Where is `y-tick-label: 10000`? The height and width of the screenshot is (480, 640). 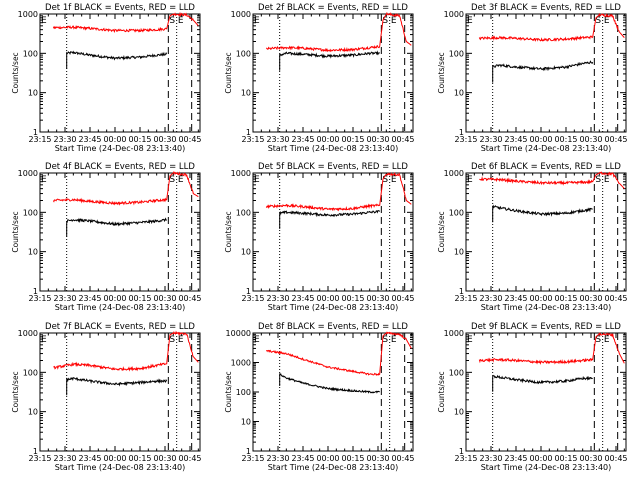 y-tick-label: 10000 is located at coordinates (238, 333).